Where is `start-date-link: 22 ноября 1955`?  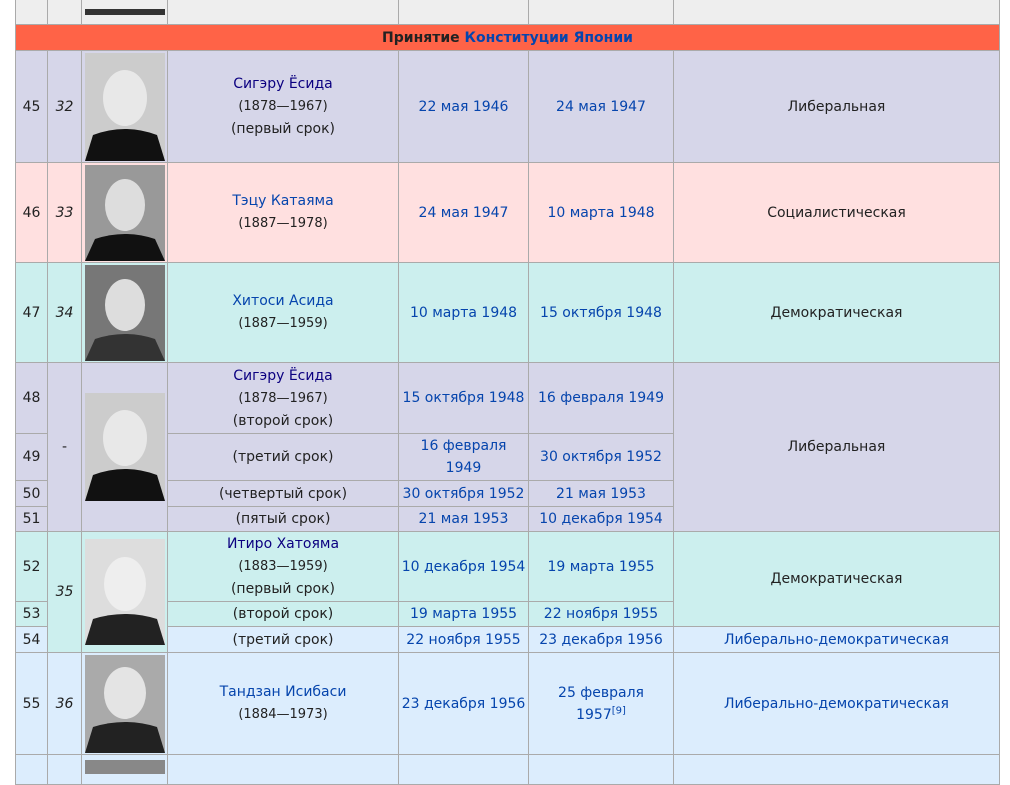 start-date-link: 22 ноября 1955 is located at coordinates (463, 639).